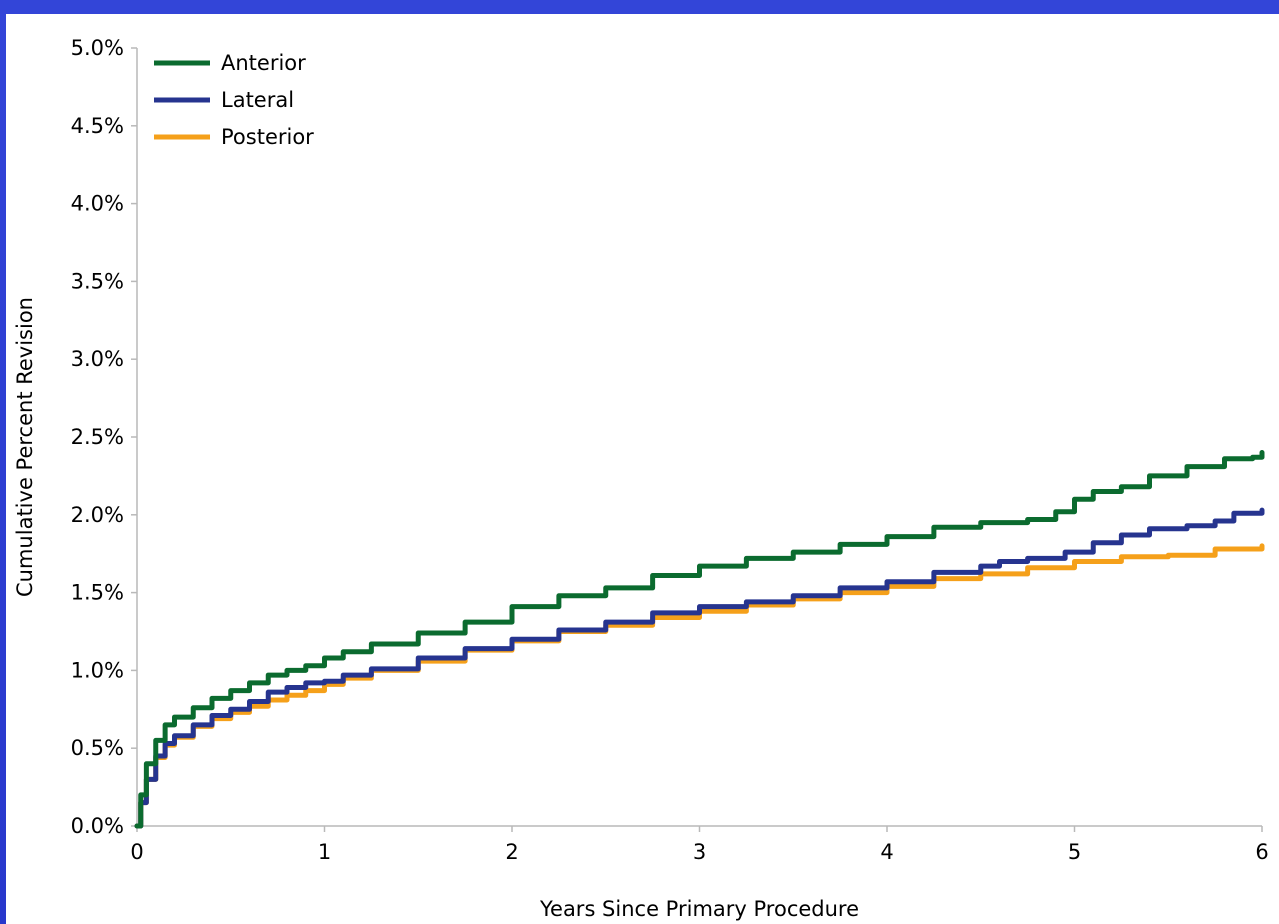  I want to click on y-tick-label: 5.0%, so click(97, 48).